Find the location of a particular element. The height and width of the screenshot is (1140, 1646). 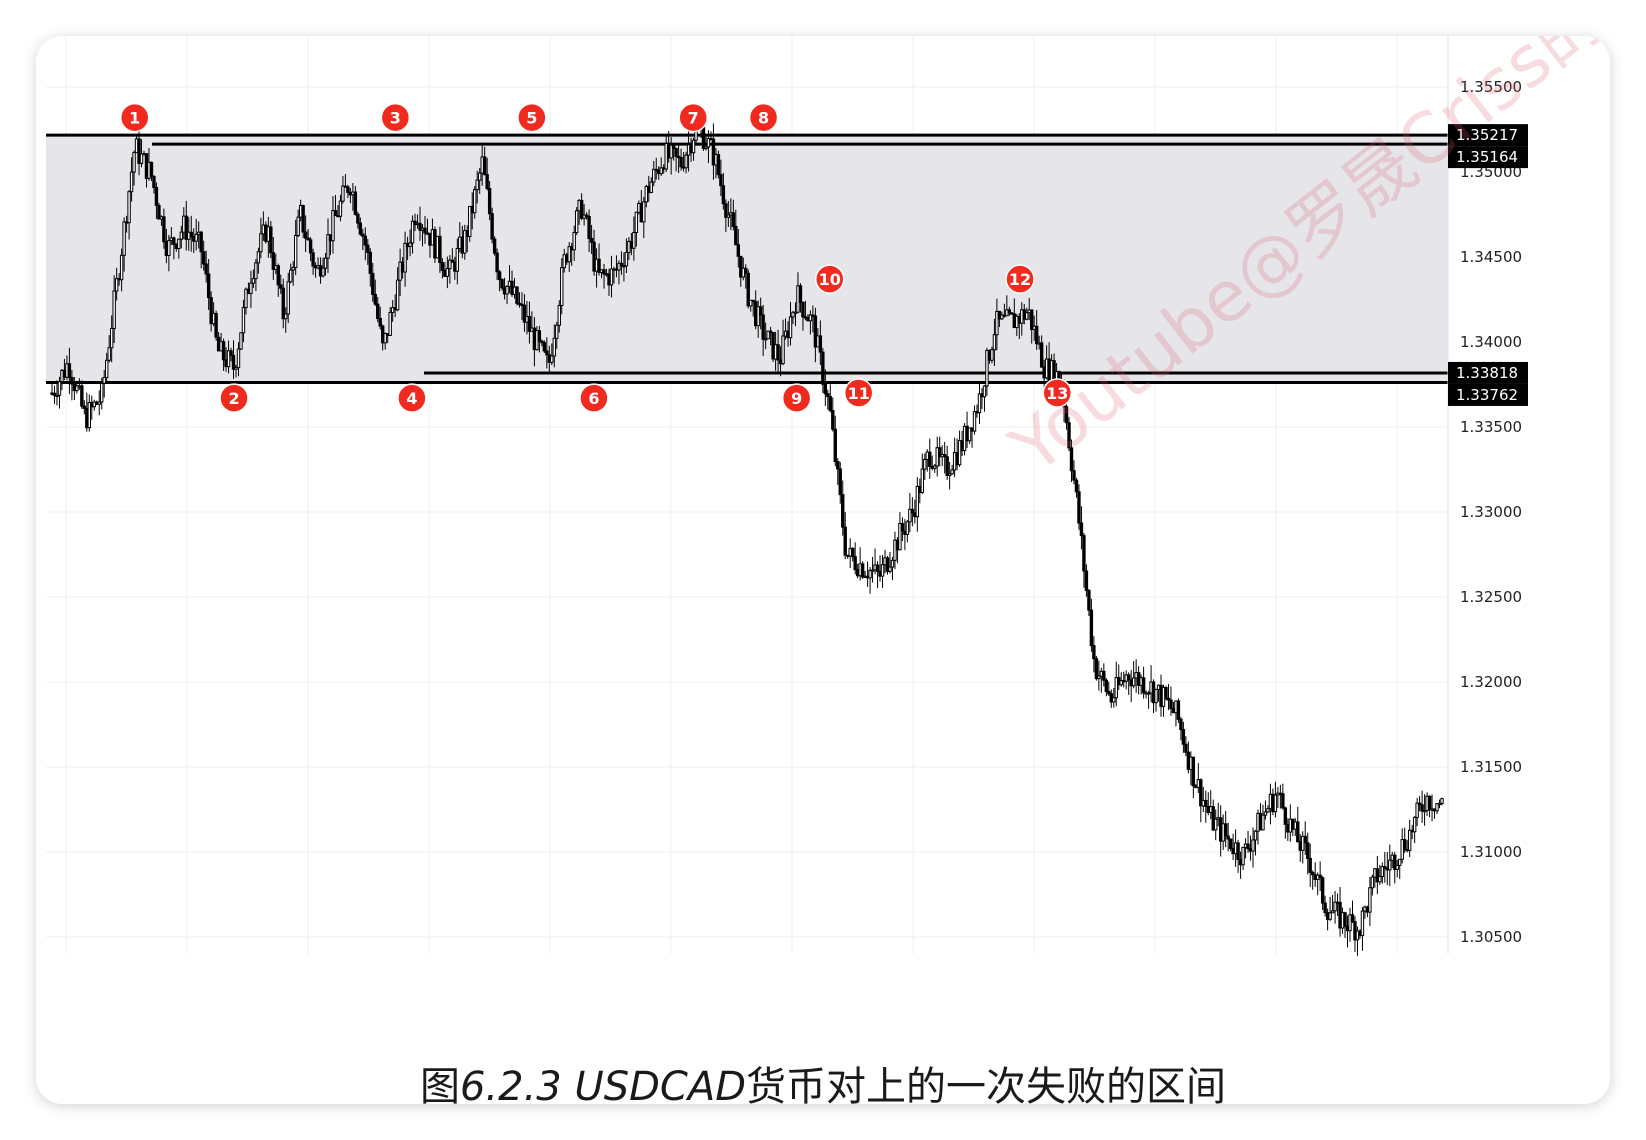

touch-marker: 11 is located at coordinates (858, 393).